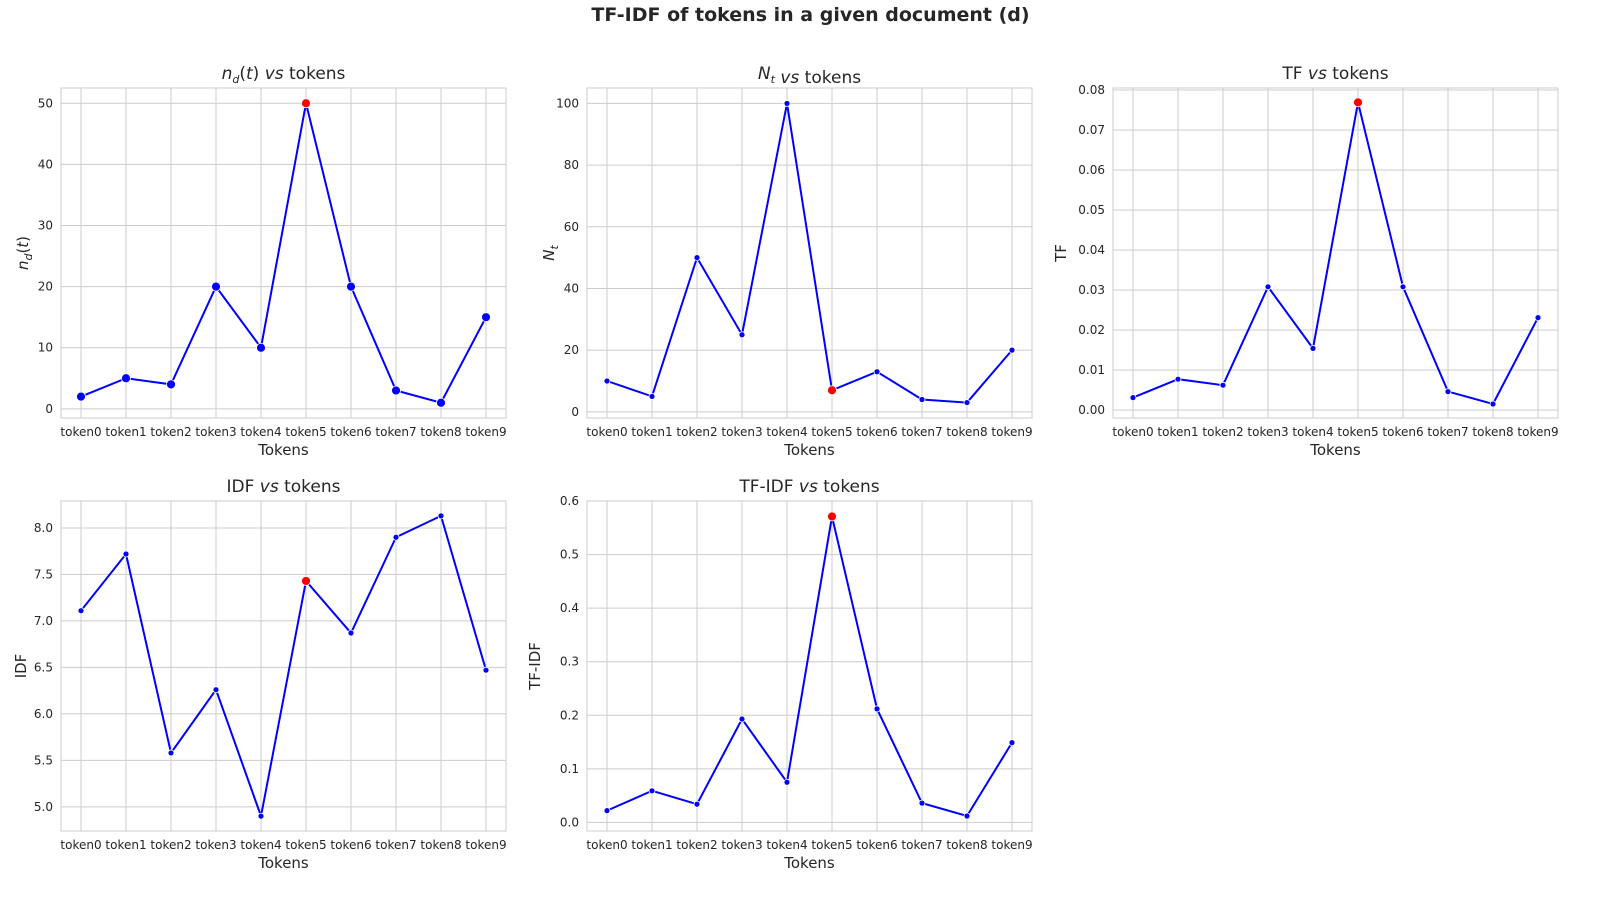 The image size is (1621, 912). Describe the element at coordinates (43, 667) in the screenshot. I see `y-tick-label: 6.5` at that location.